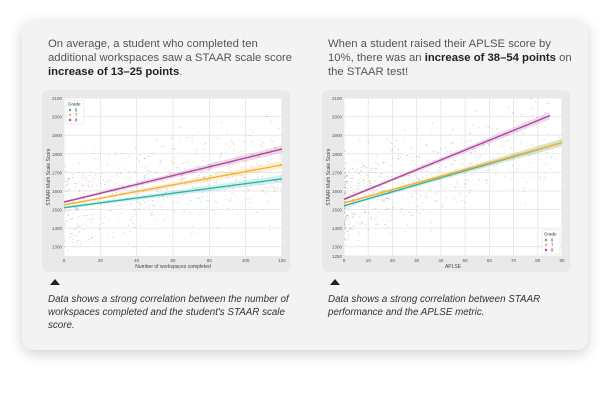 The width and height of the screenshot is (600, 400). I want to click on y-tick-label: 2100, so click(337, 98).